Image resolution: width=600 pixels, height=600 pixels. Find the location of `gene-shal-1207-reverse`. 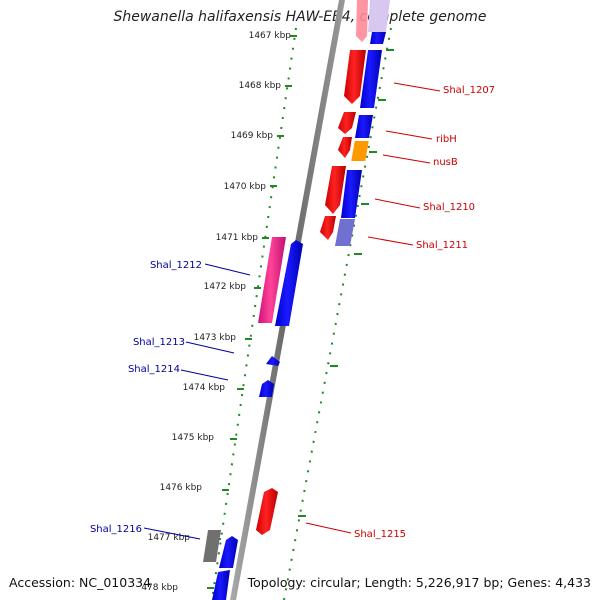

gene-shal-1207-reverse is located at coordinates (371, 79).